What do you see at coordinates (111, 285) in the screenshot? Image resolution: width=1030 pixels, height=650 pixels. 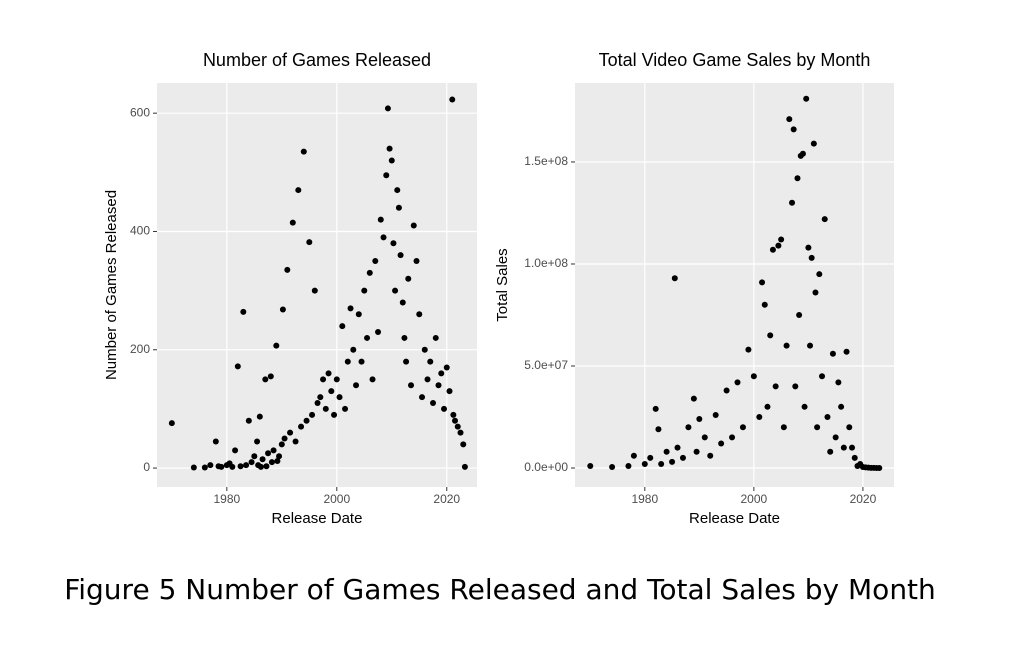 I see `y-axis-label: Number of Games Released` at bounding box center [111, 285].